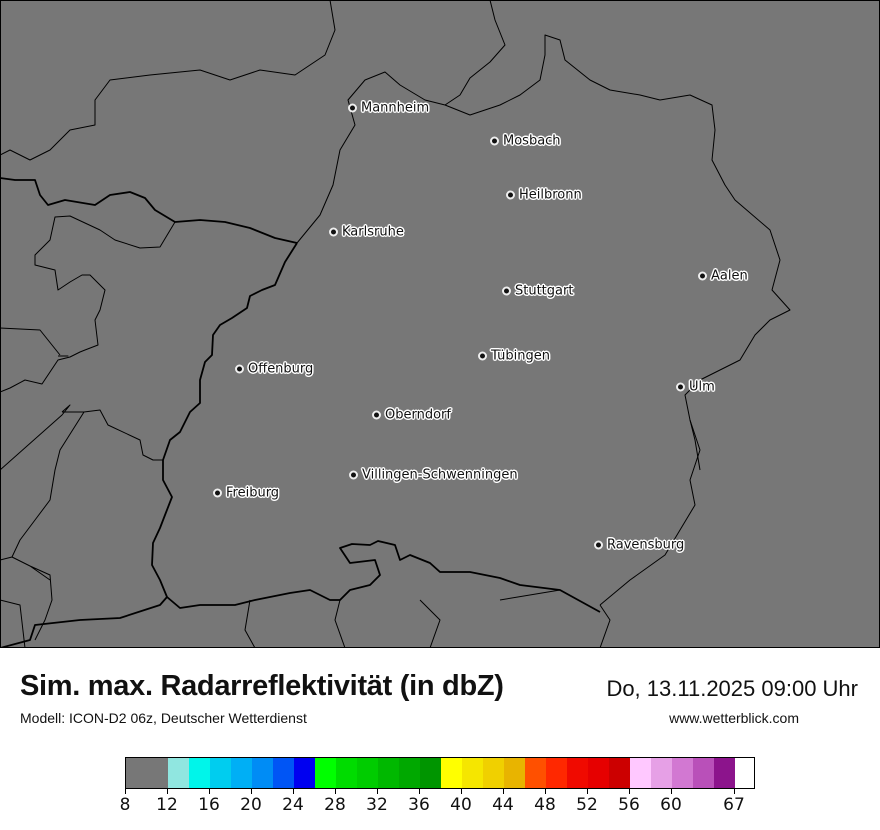 This screenshot has height=830, width=880. I want to click on city-label: Aalen, so click(729, 276).